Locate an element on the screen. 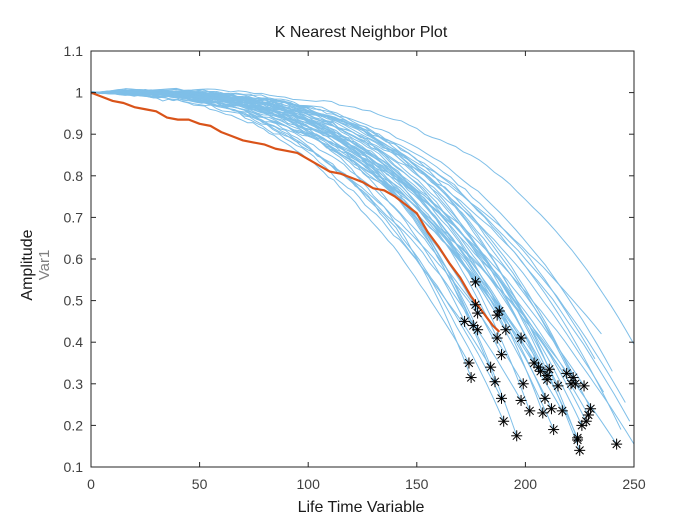 This screenshot has height=525, width=700. x-tick-label: 0 is located at coordinates (91, 484).